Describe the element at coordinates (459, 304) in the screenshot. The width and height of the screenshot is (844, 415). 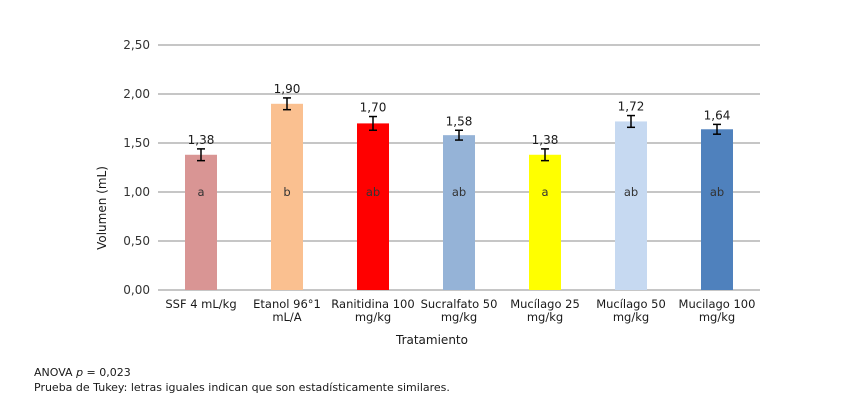
I see `x-category-label: Sucralfato 50` at that location.